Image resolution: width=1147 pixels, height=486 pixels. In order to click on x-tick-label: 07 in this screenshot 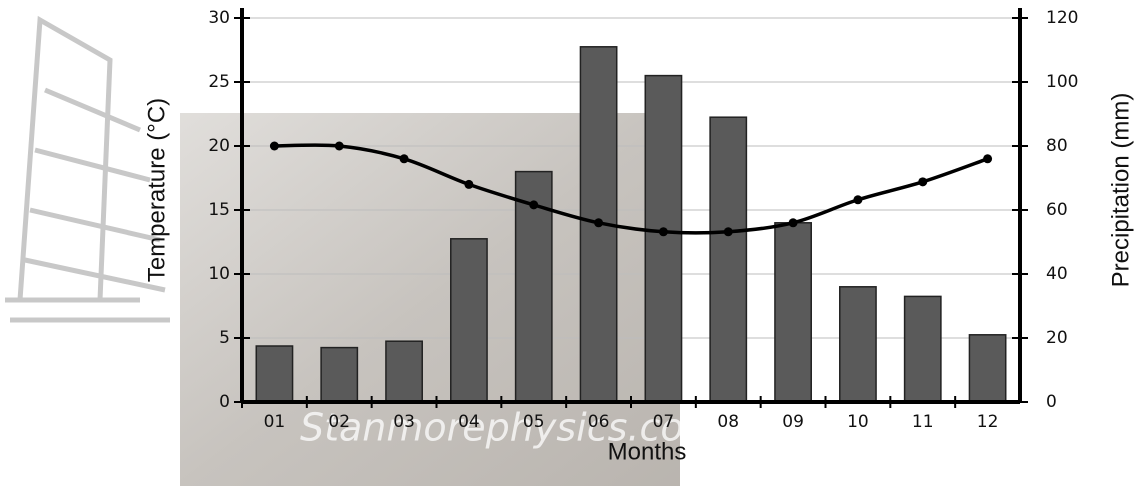, I will do `click(664, 422)`.